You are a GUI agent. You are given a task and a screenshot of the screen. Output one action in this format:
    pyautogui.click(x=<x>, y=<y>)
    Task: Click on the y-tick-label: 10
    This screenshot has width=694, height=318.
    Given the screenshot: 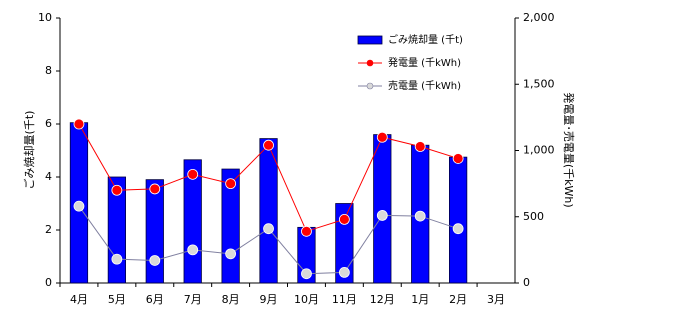 What is the action you would take?
    pyautogui.click(x=45, y=17)
    